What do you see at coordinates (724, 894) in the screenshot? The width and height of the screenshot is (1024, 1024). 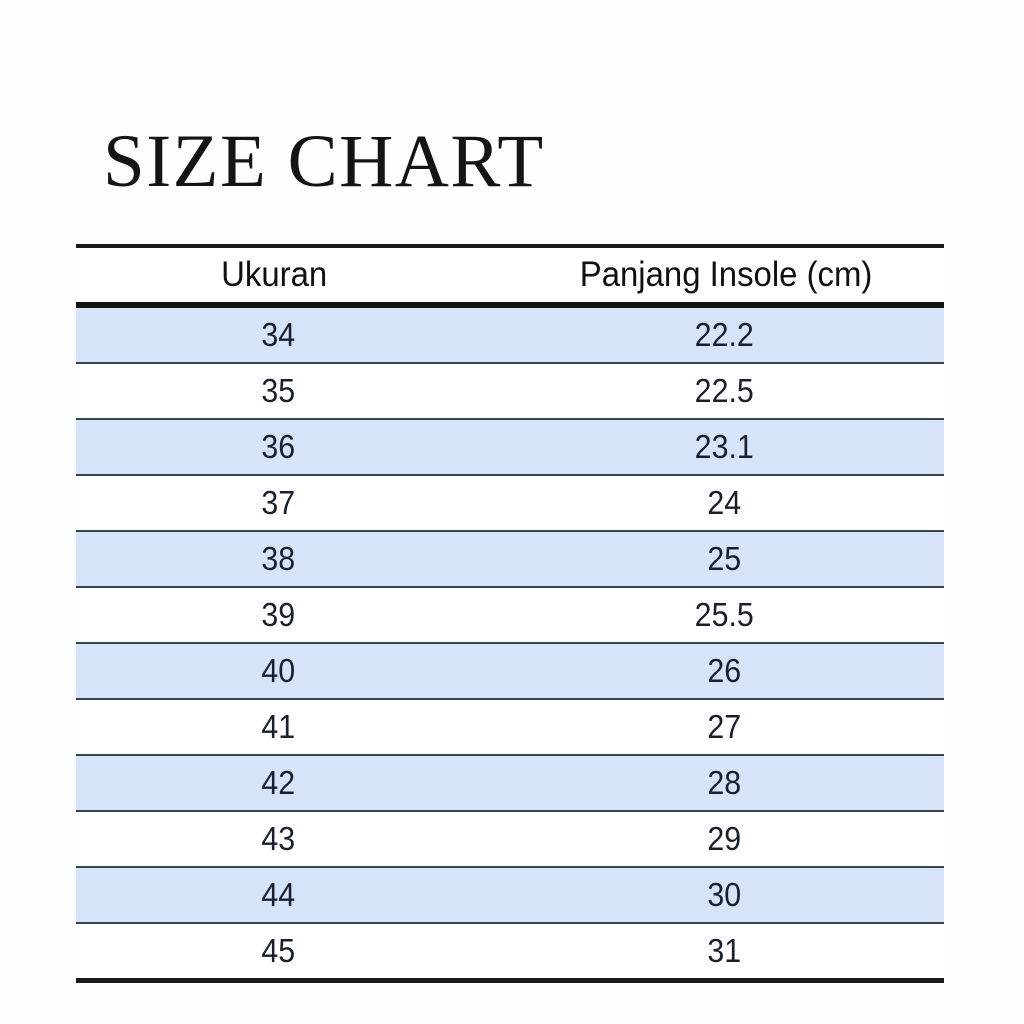 I see `insole-value: 30` at bounding box center [724, 894].